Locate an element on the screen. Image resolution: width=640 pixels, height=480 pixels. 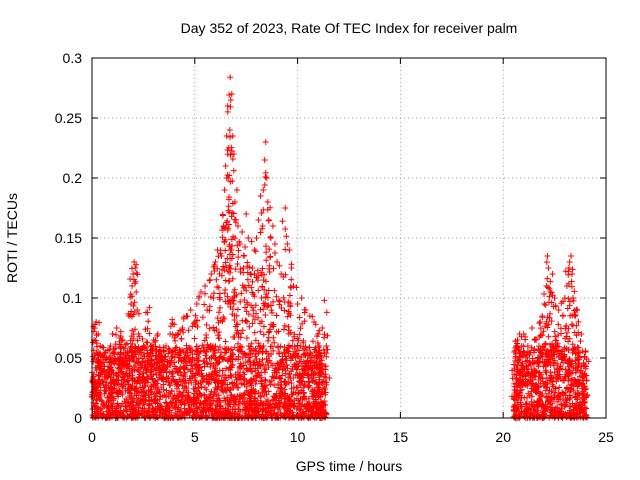
y-tick-label: 0.15 is located at coordinates (68, 238).